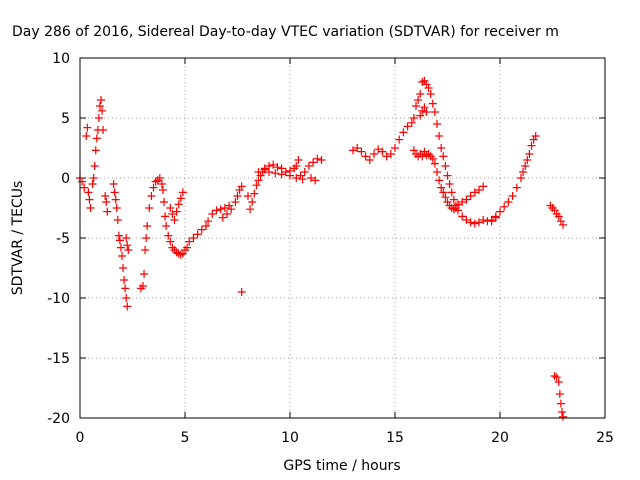  What do you see at coordinates (290, 438) in the screenshot?
I see `x-tick-label: 10` at bounding box center [290, 438].